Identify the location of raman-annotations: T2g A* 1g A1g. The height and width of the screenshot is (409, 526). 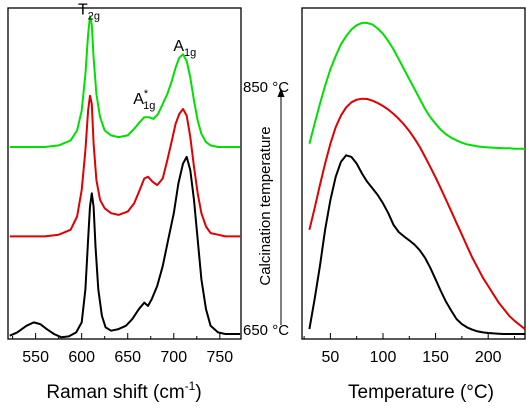
(137, 57).